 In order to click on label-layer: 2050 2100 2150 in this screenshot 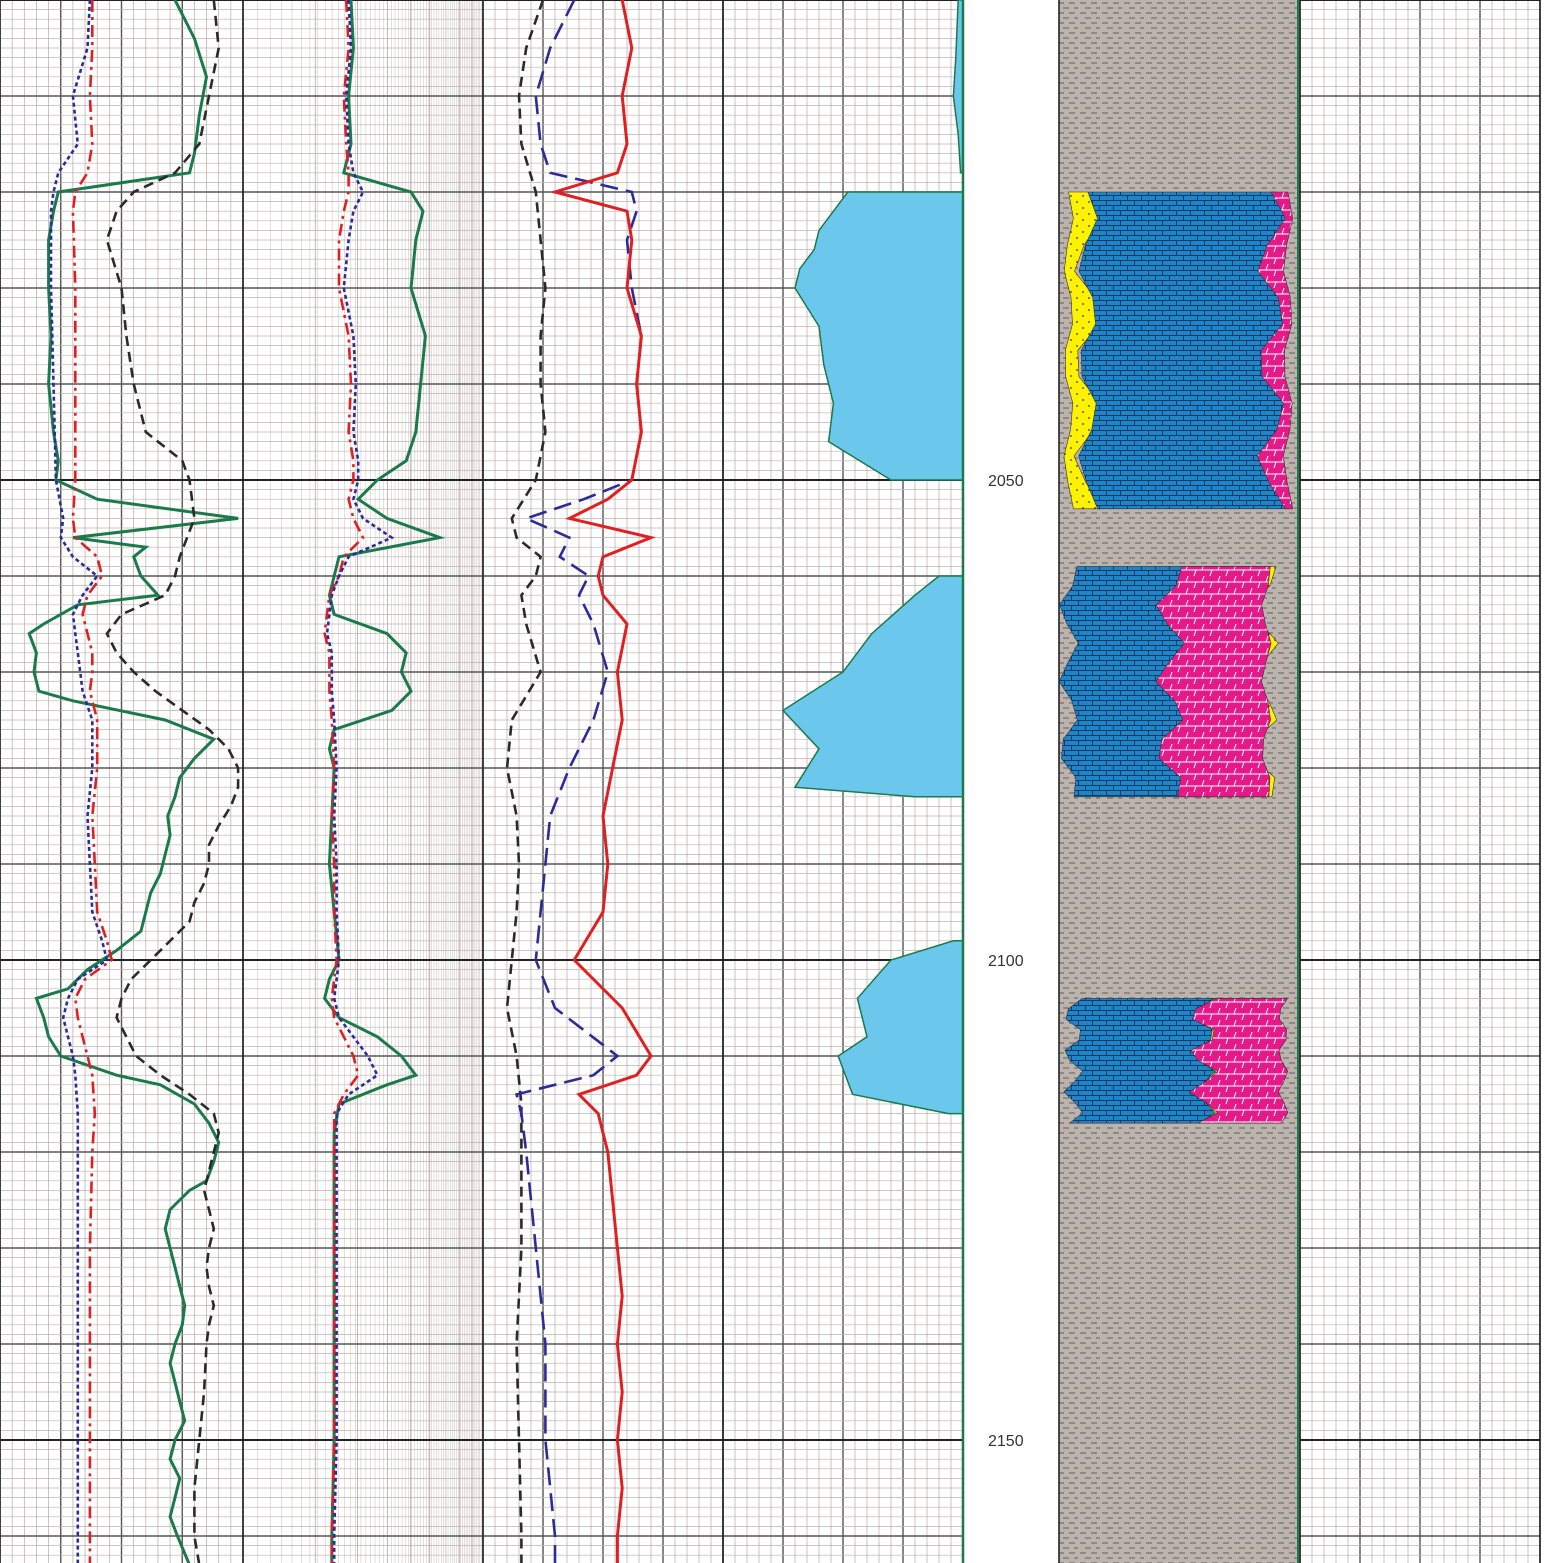, I will do `click(1006, 961)`.